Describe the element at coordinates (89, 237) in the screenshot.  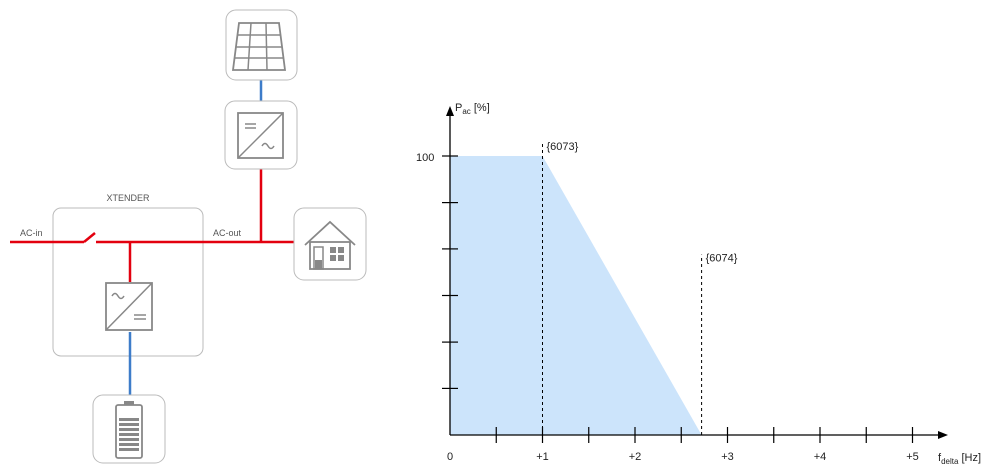
I see `switch-icon` at that location.